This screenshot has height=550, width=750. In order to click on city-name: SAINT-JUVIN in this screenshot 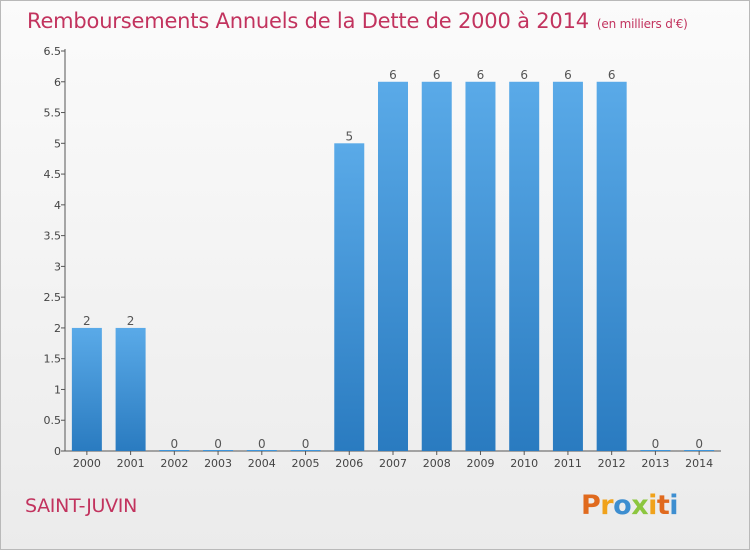, I will do `click(81, 506)`.